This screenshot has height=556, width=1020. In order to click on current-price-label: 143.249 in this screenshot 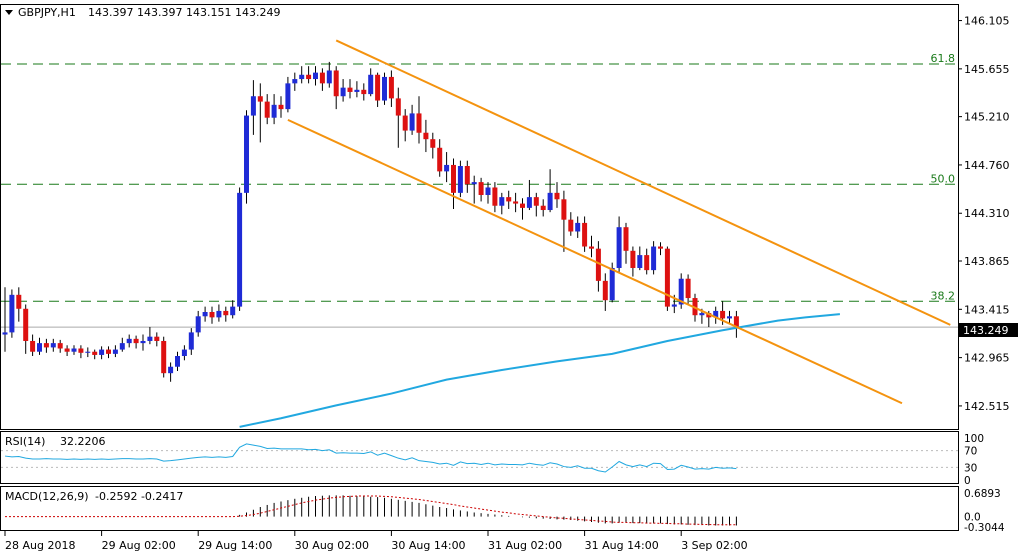, I will do `click(986, 330)`.